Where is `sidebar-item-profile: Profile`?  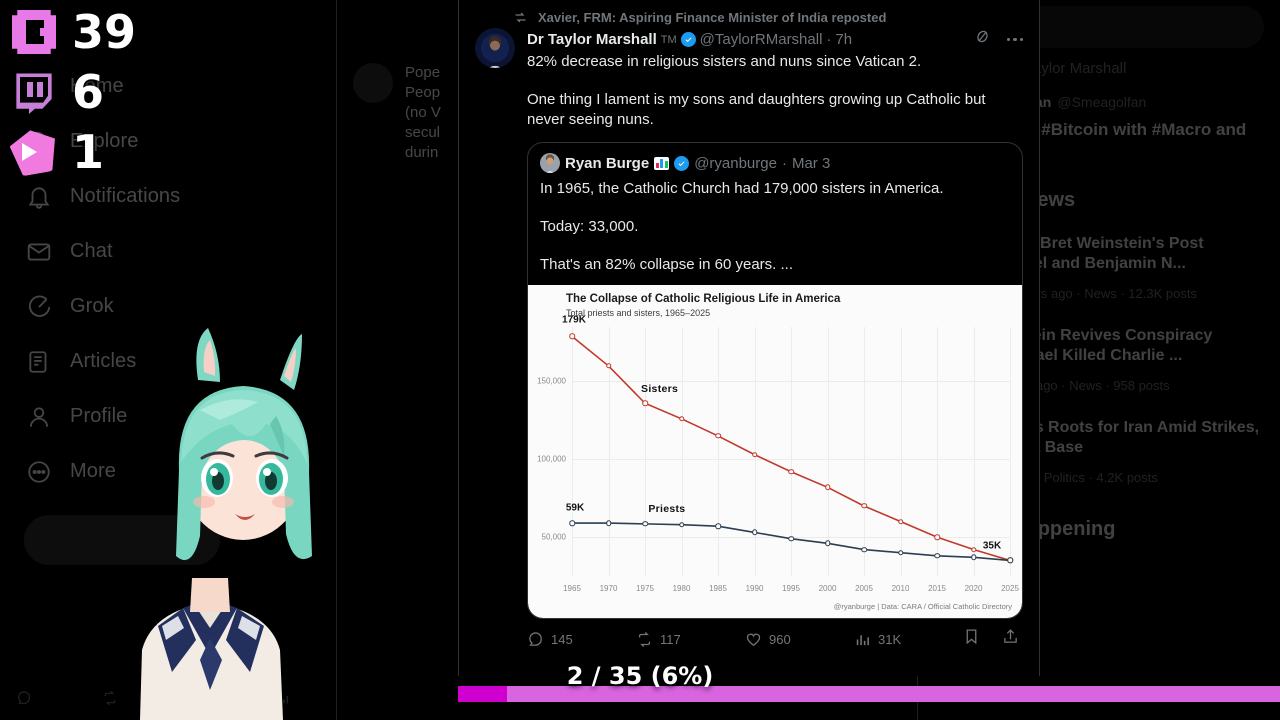 sidebar-item-profile: Profile is located at coordinates (173, 416).